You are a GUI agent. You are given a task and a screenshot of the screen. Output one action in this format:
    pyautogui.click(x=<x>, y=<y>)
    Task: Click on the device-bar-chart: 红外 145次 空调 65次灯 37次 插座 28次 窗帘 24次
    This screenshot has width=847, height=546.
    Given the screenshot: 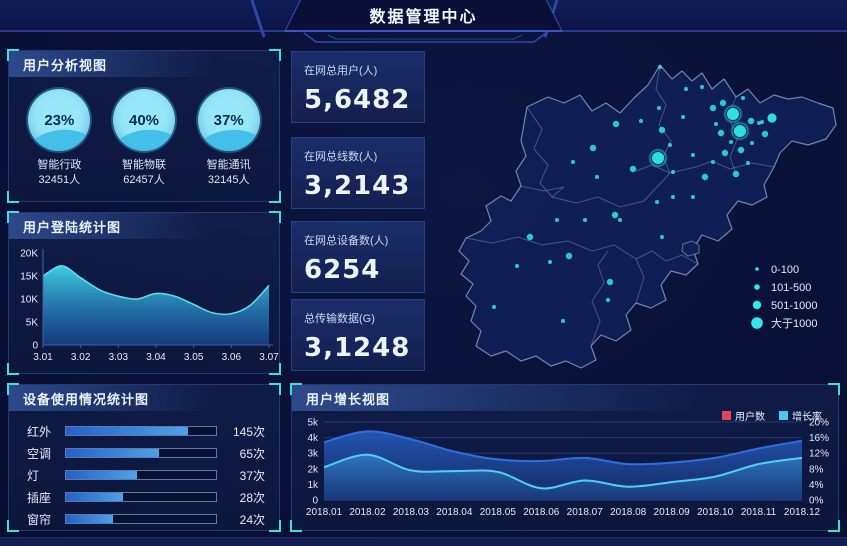 What is the action you would take?
    pyautogui.click(x=144, y=470)
    